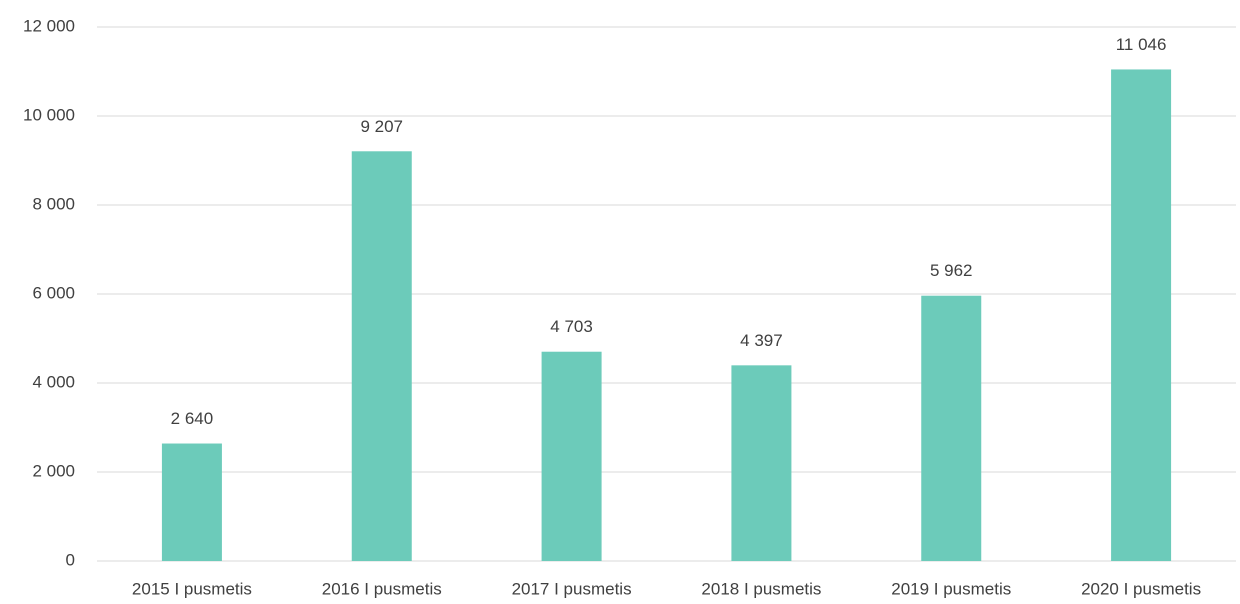 The image size is (1240, 604). Describe the element at coordinates (53, 470) in the screenshot. I see `y-tick-label: 2 000` at that location.